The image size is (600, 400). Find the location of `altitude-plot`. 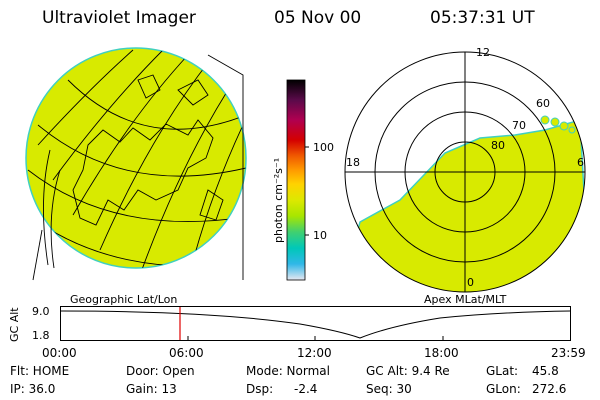

altitude-plot is located at coordinates (315, 323).